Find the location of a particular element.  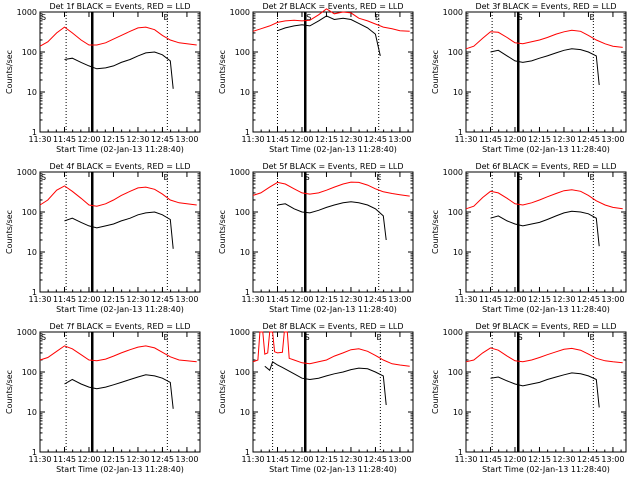

chart-title: Det 3f BLACK = Events, RED = LLD is located at coordinates (545, 6).